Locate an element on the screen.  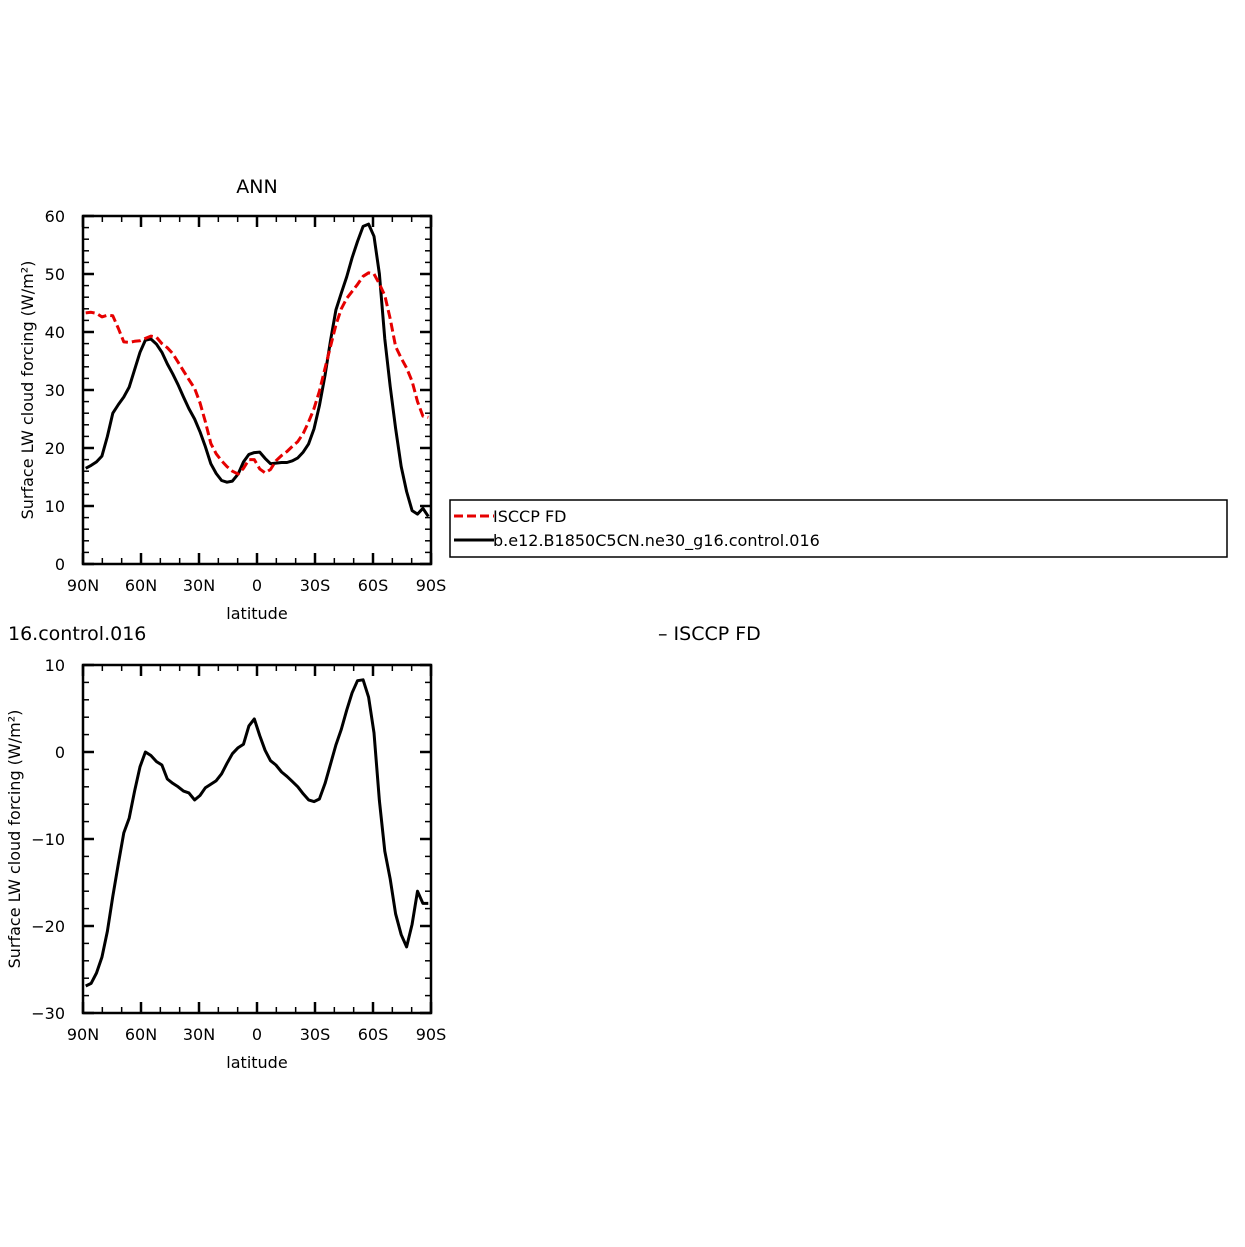
y-tick-label: 40 is located at coordinates (55, 332).